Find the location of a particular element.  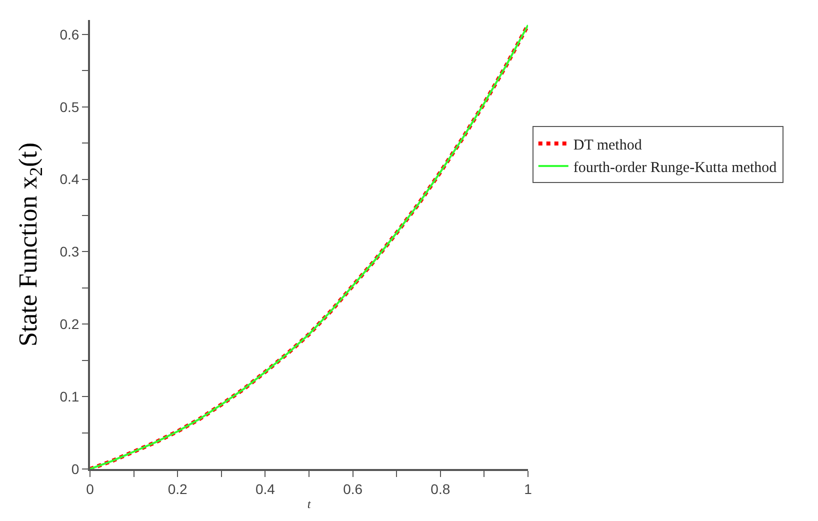

y-tick-label: 0.3 is located at coordinates (70, 252).